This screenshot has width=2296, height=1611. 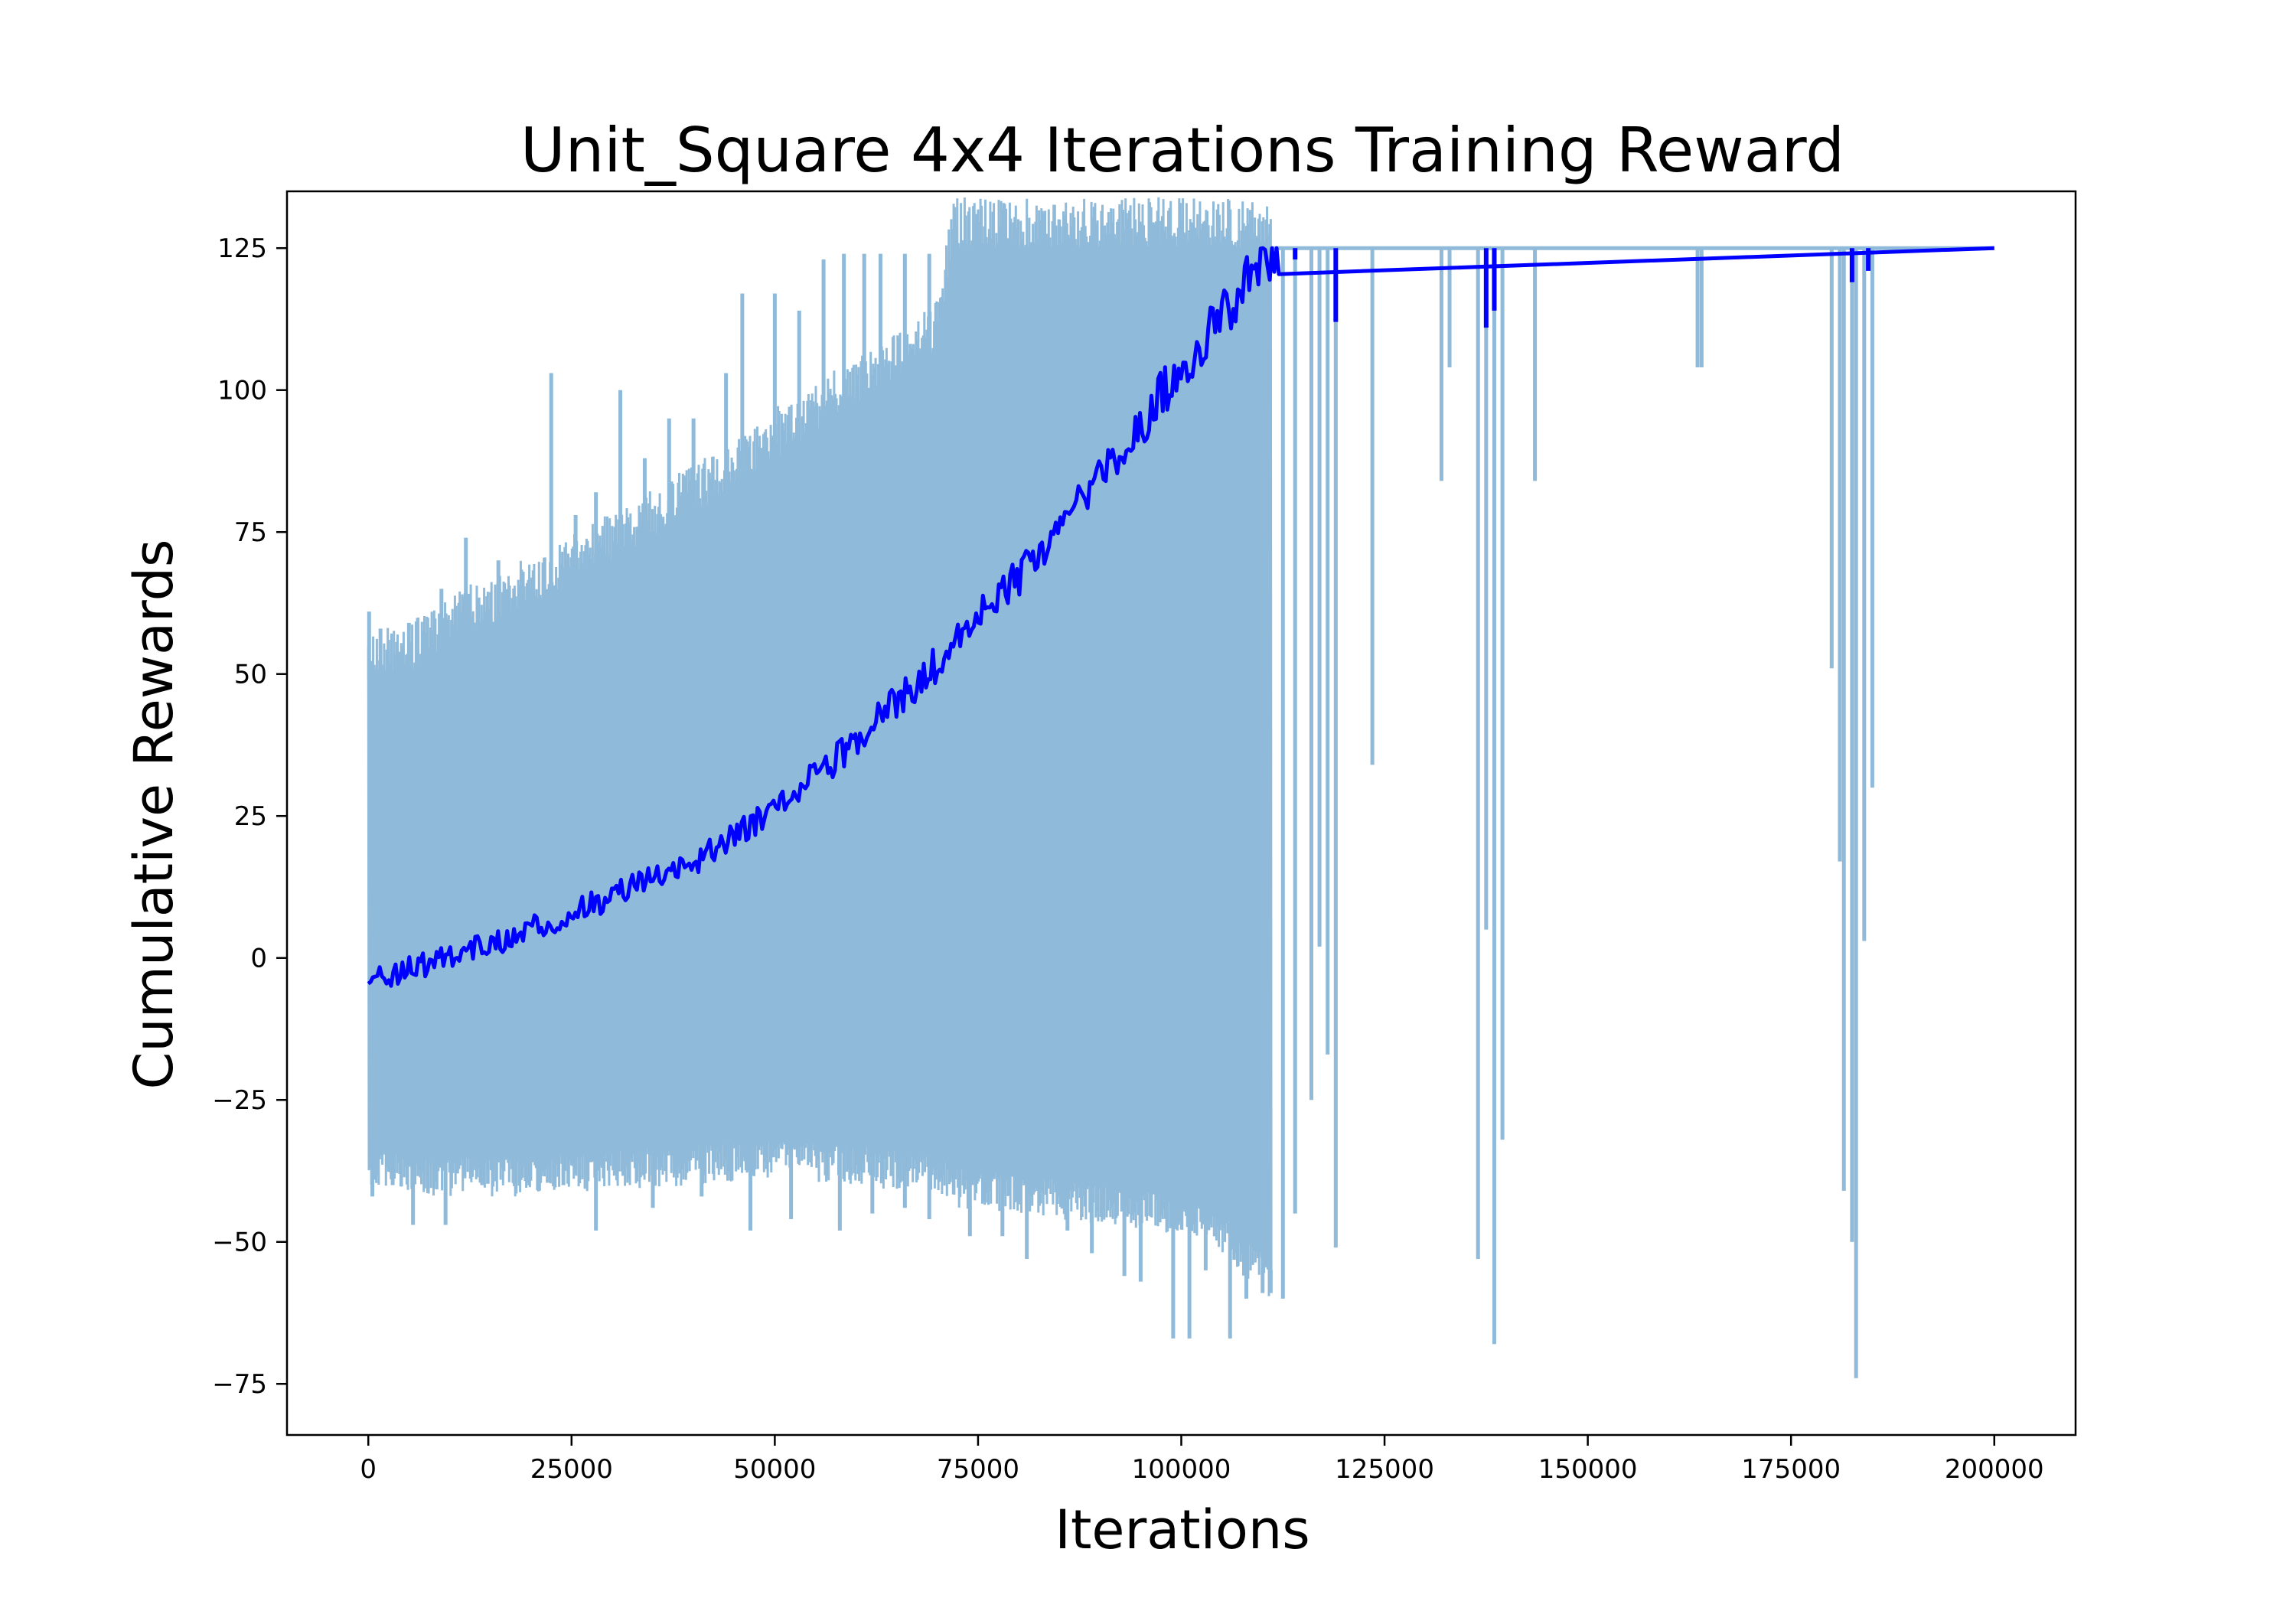 What do you see at coordinates (1182, 1529) in the screenshot?
I see `x-axis-label: Iterations` at bounding box center [1182, 1529].